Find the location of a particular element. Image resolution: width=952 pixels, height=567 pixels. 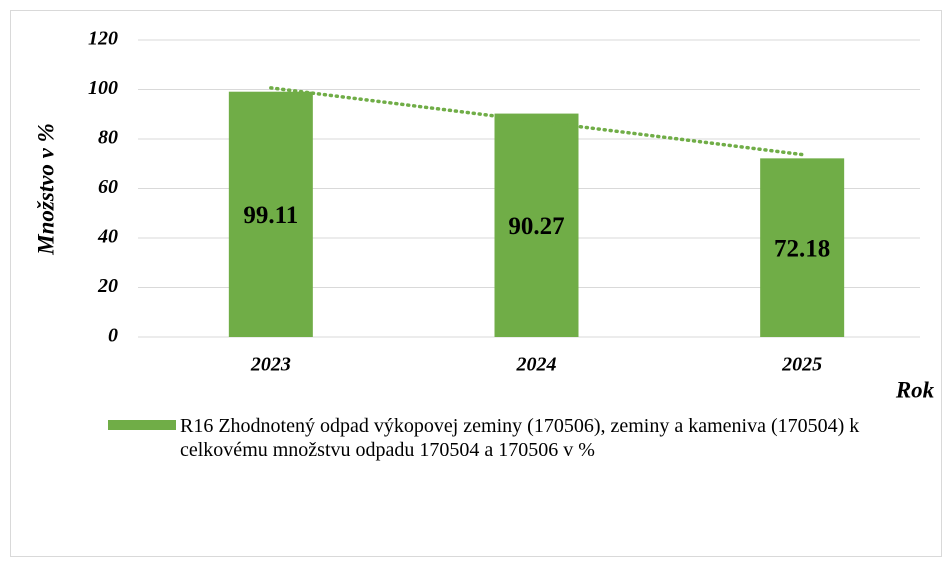

y-tick-label: 40 is located at coordinates (107, 237).